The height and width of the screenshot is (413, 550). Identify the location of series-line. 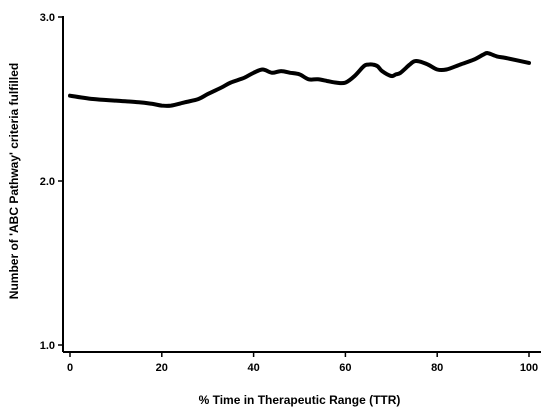
(299, 79).